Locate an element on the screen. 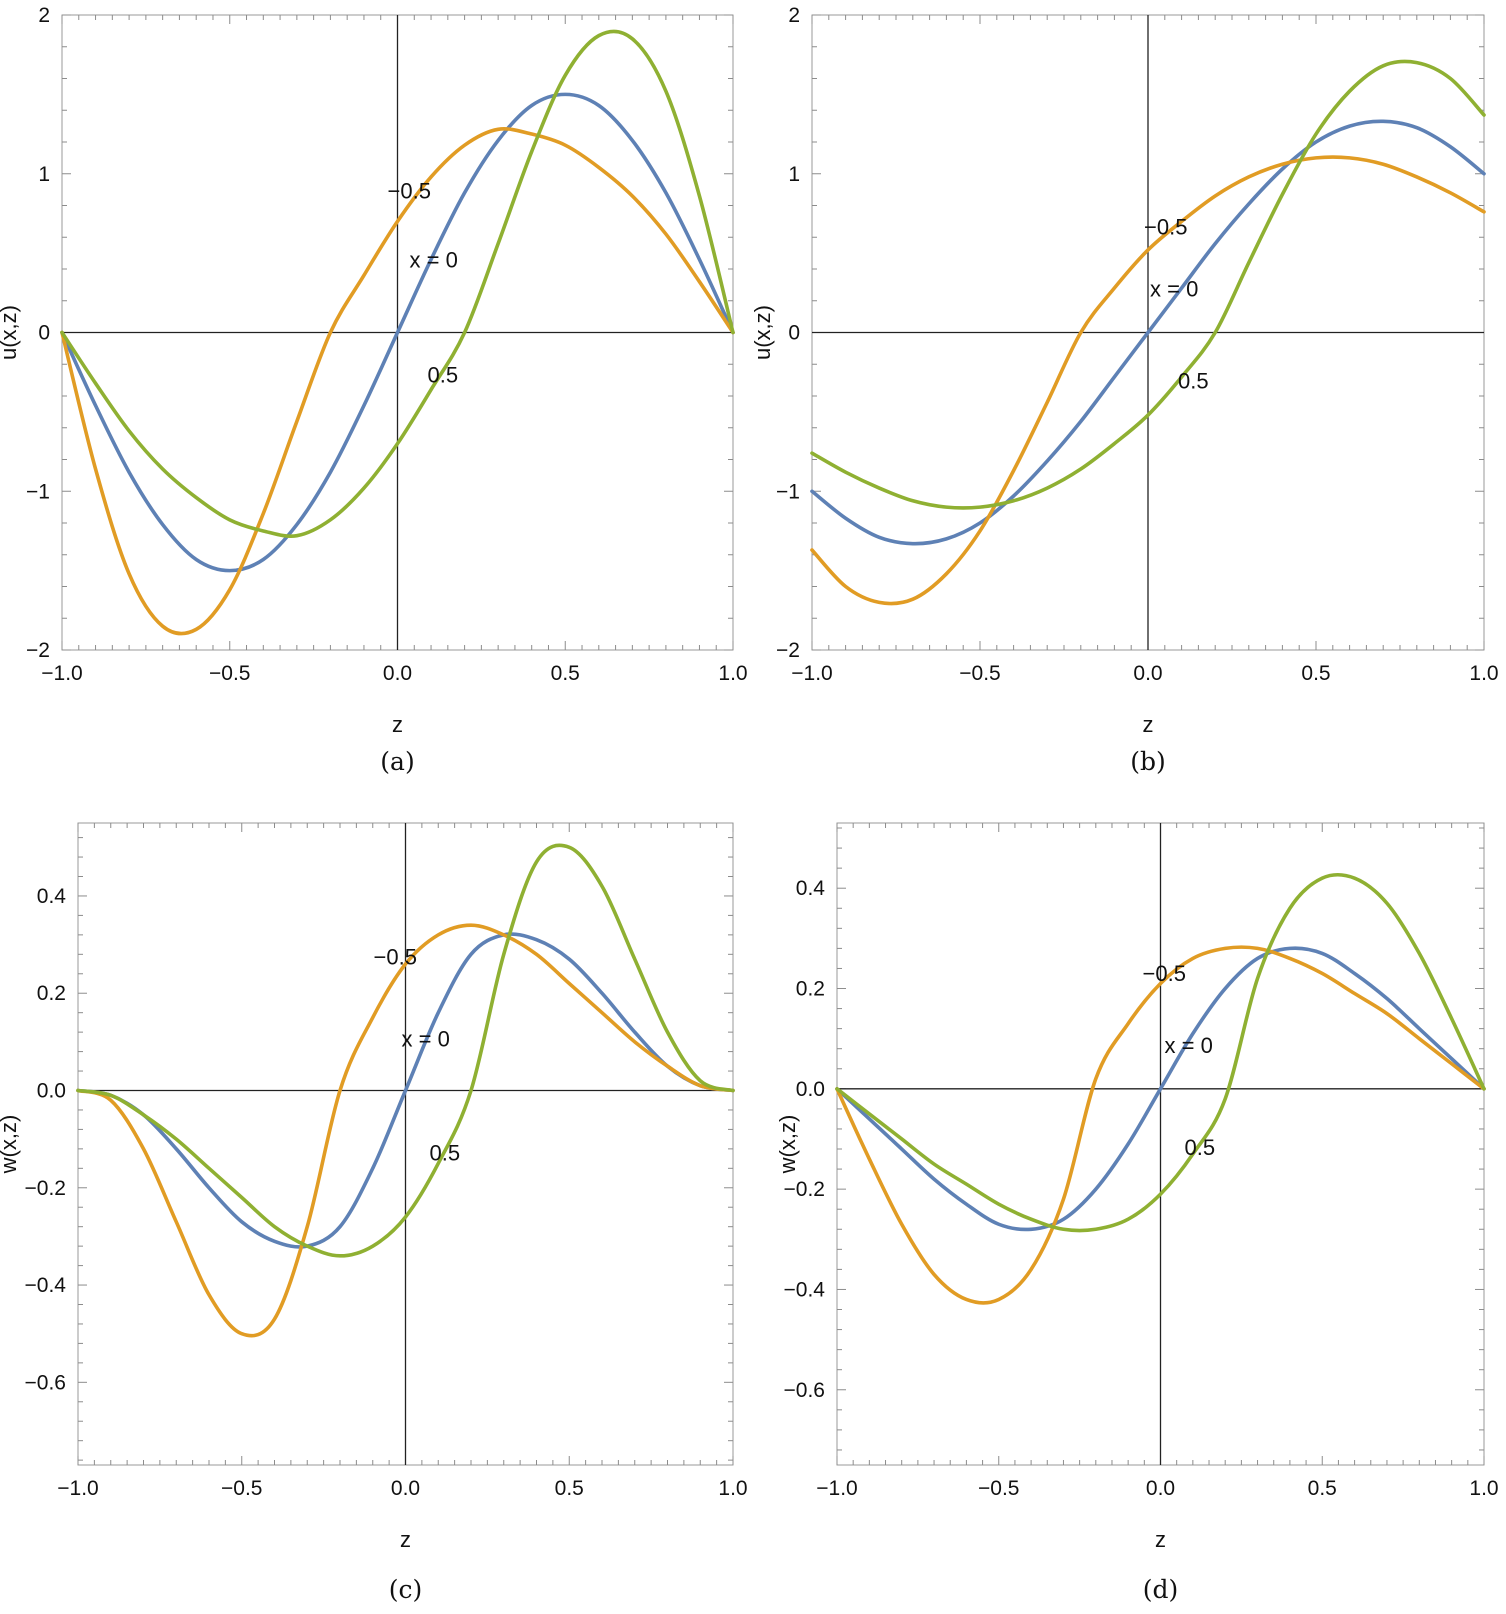 Image resolution: width=1506 pixels, height=1614 pixels. panel-caption: (b) is located at coordinates (1148, 761).